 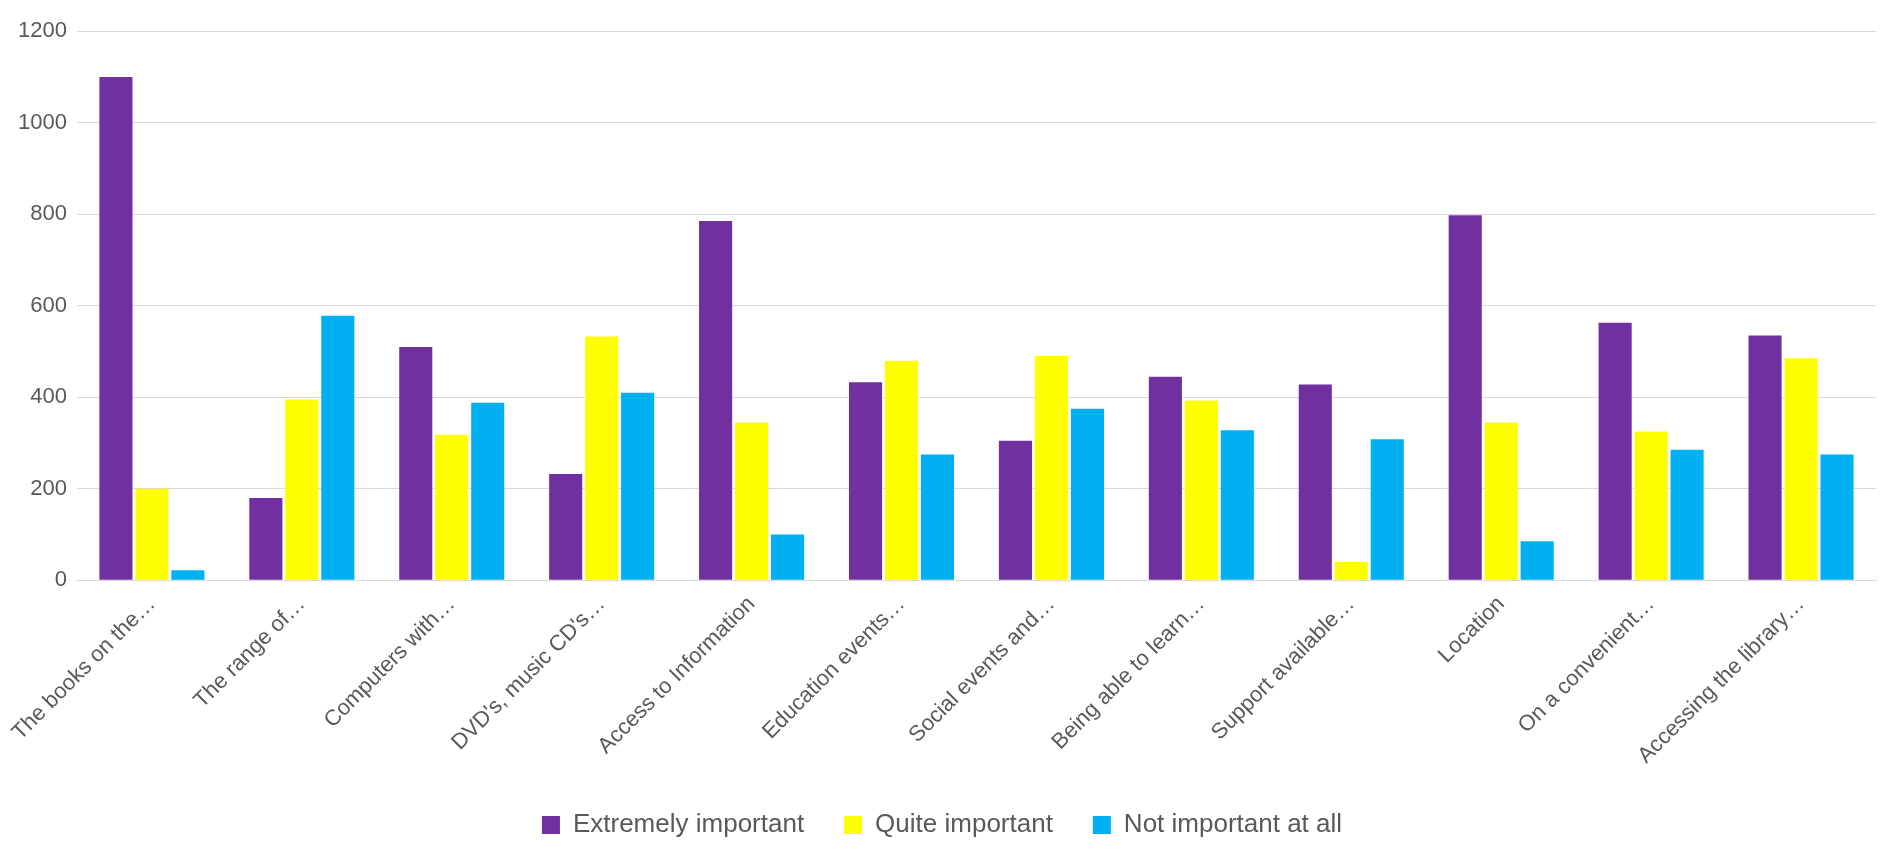 I want to click on y-tick-label: 200, so click(x=48, y=487).